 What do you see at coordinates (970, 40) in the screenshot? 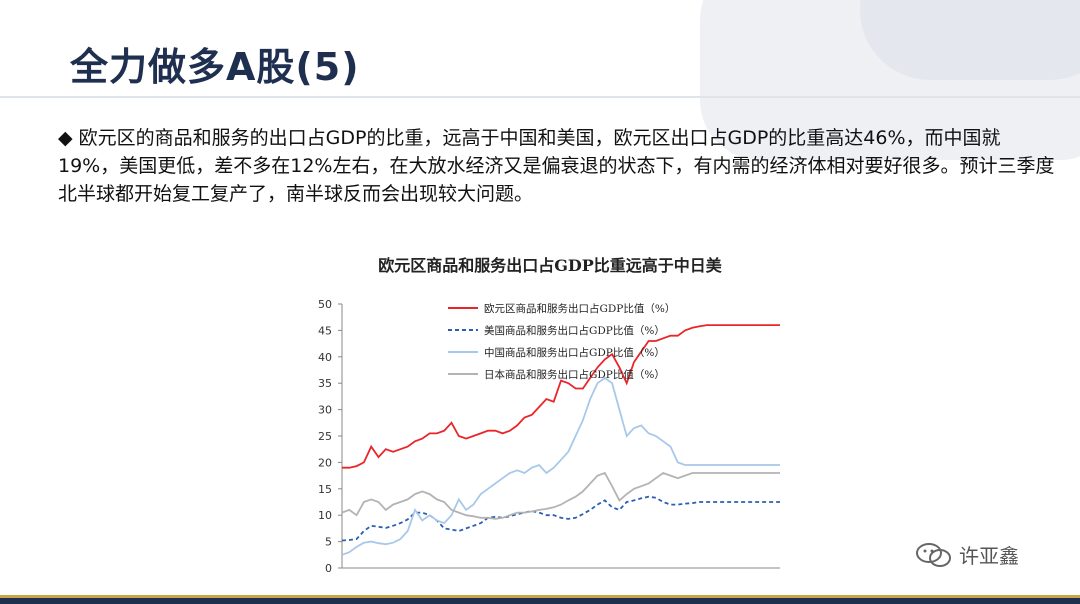
I see `header-decoration-accent` at bounding box center [970, 40].